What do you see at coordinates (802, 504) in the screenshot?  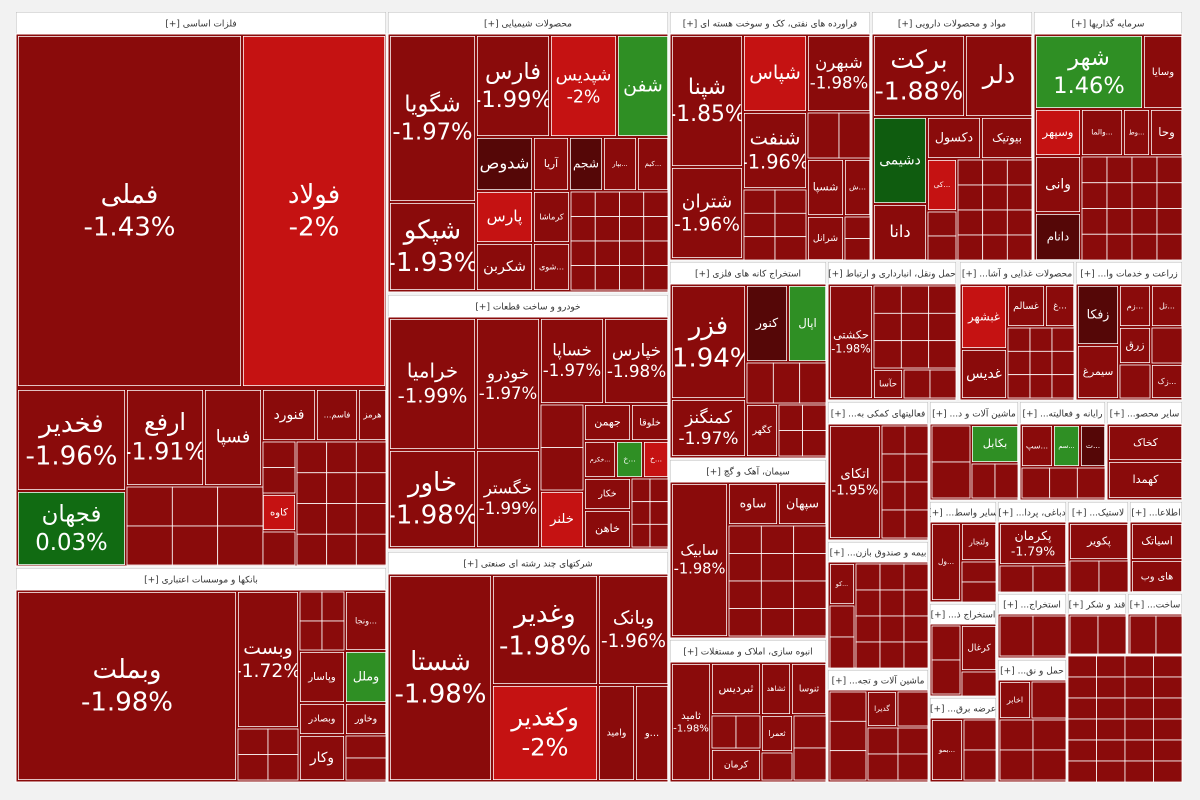 I see `stock-tile: سپهان` at bounding box center [802, 504].